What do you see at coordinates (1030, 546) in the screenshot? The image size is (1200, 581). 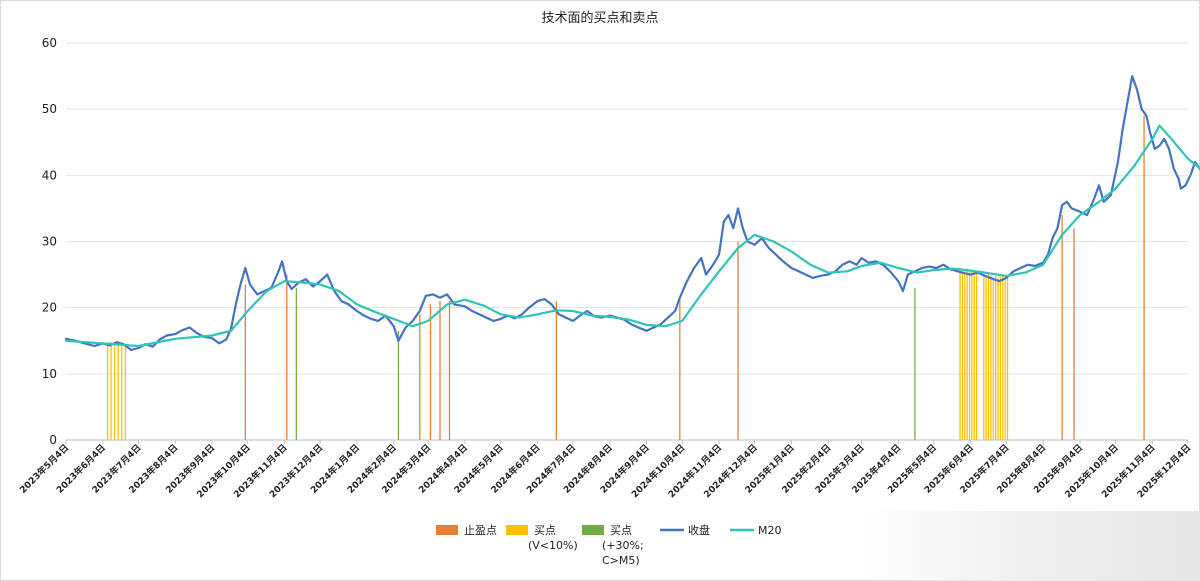 I see `corner-shade` at bounding box center [1030, 546].